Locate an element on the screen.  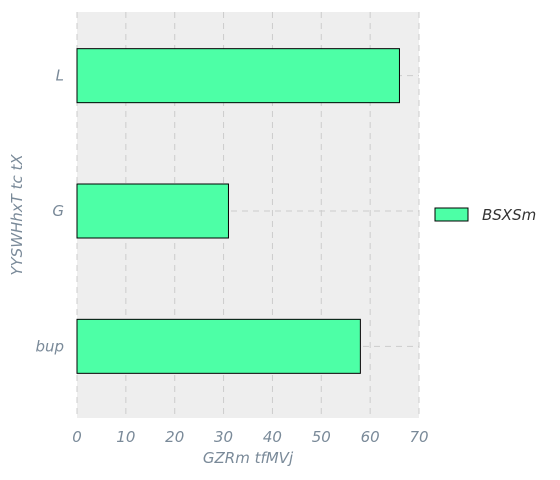
legend-swatch is located at coordinates (451, 214).